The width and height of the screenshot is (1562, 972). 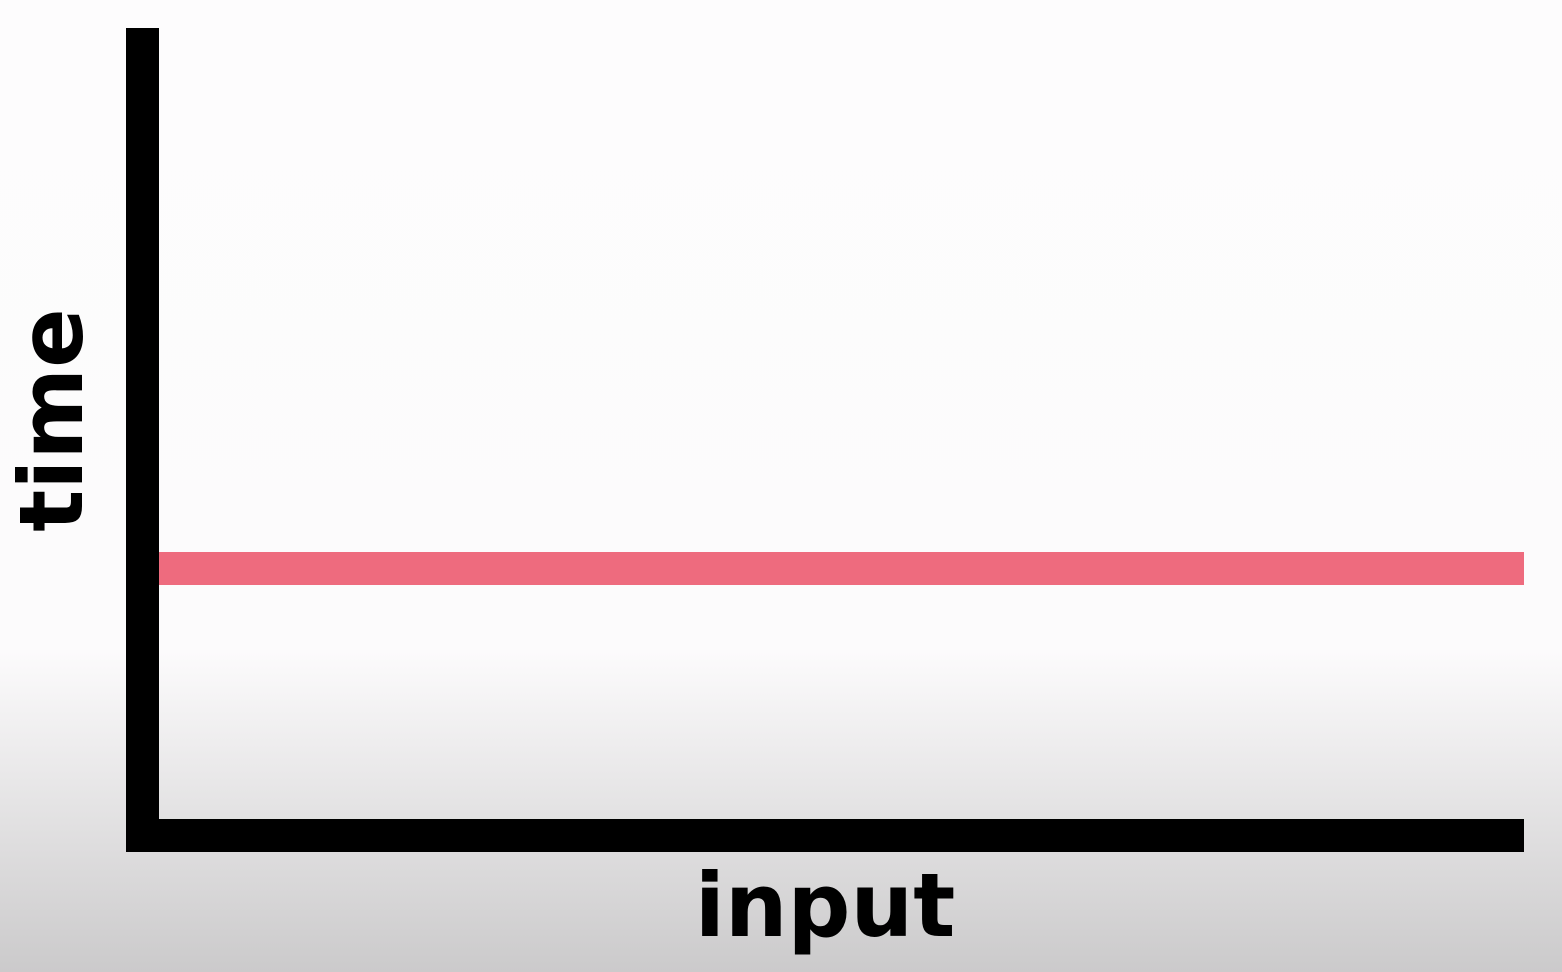 What do you see at coordinates (825, 835) in the screenshot?
I see `x-axis` at bounding box center [825, 835].